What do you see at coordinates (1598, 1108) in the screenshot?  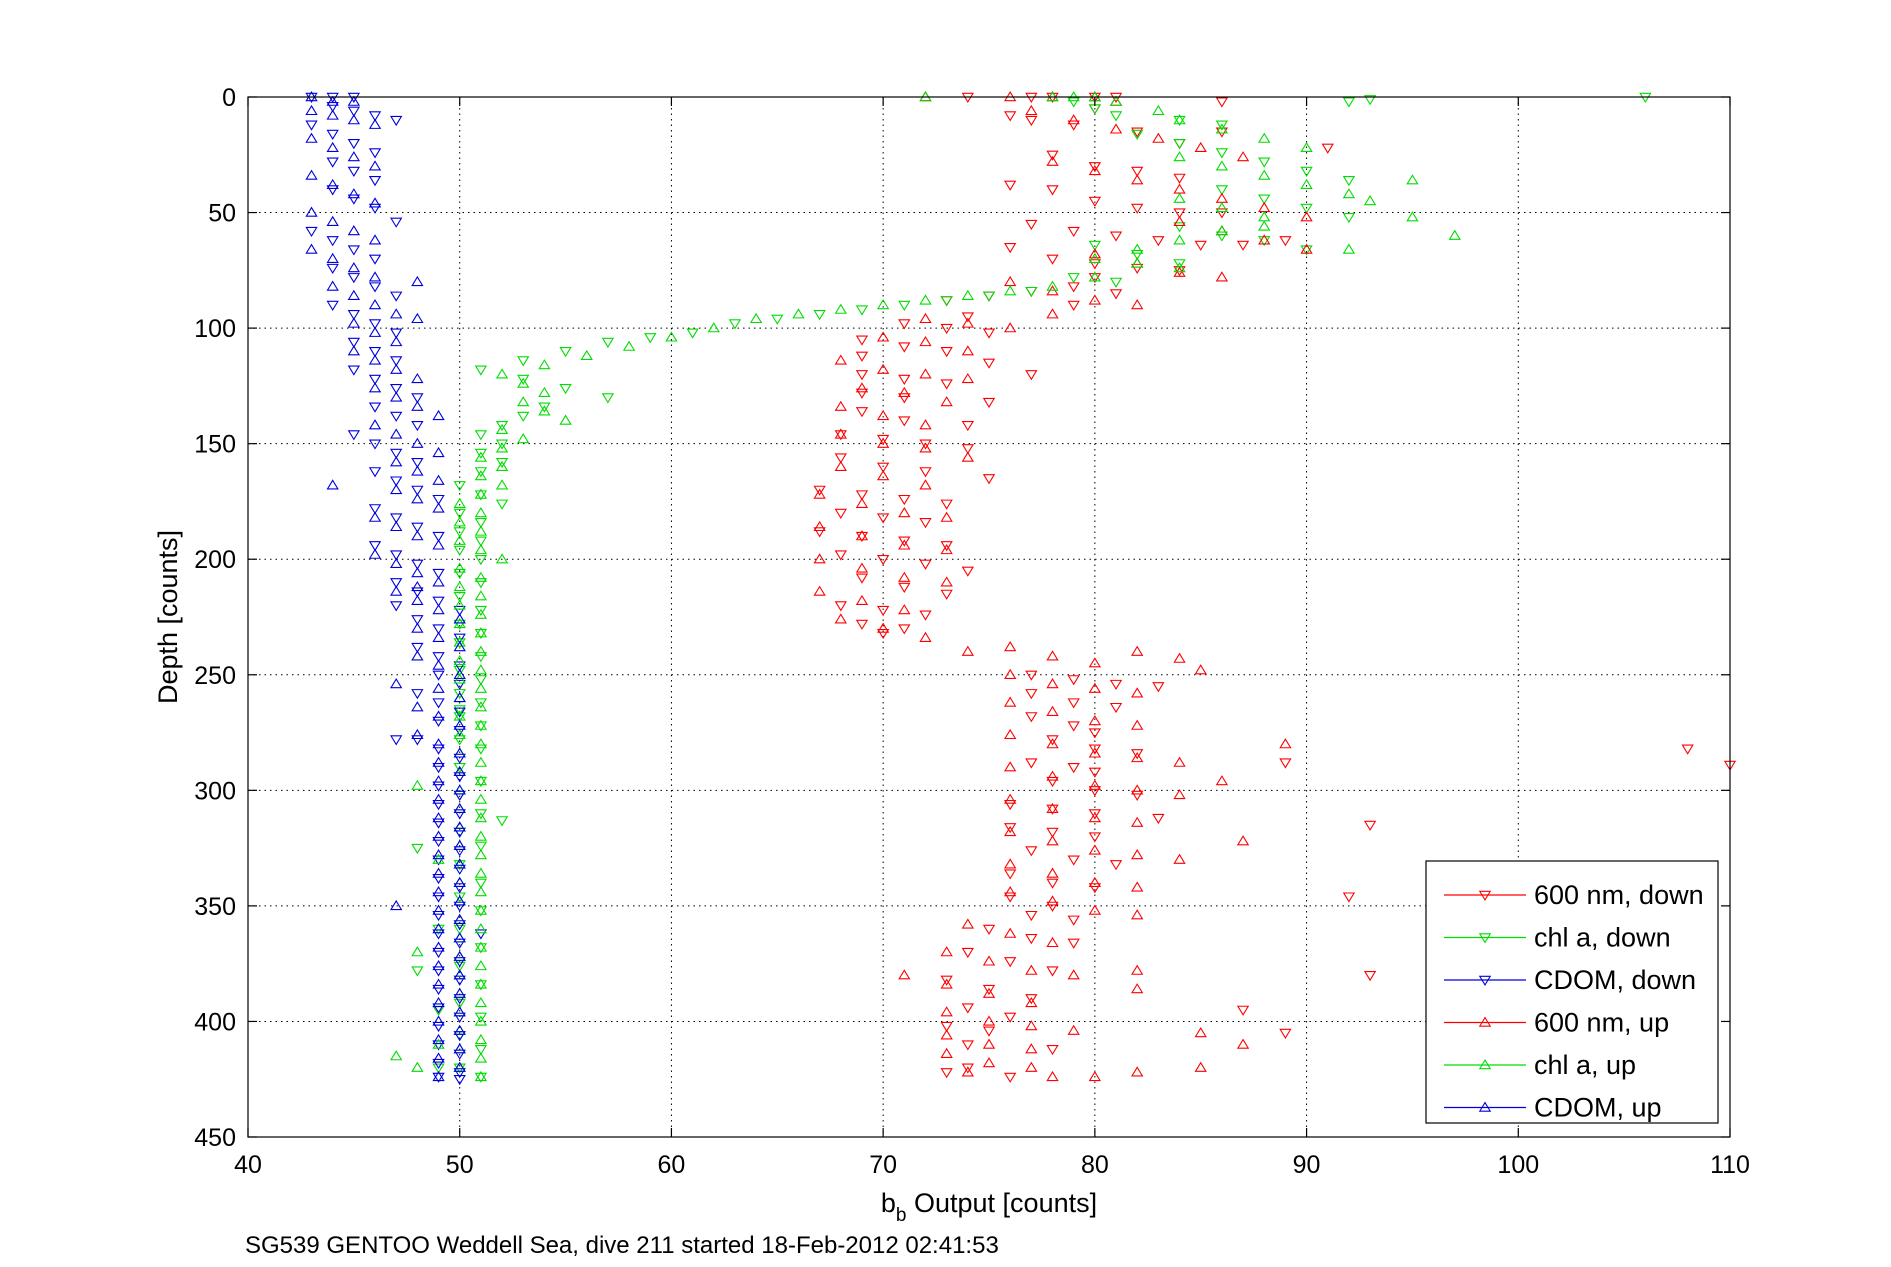 I see `legend-label: CDOM, up` at bounding box center [1598, 1108].